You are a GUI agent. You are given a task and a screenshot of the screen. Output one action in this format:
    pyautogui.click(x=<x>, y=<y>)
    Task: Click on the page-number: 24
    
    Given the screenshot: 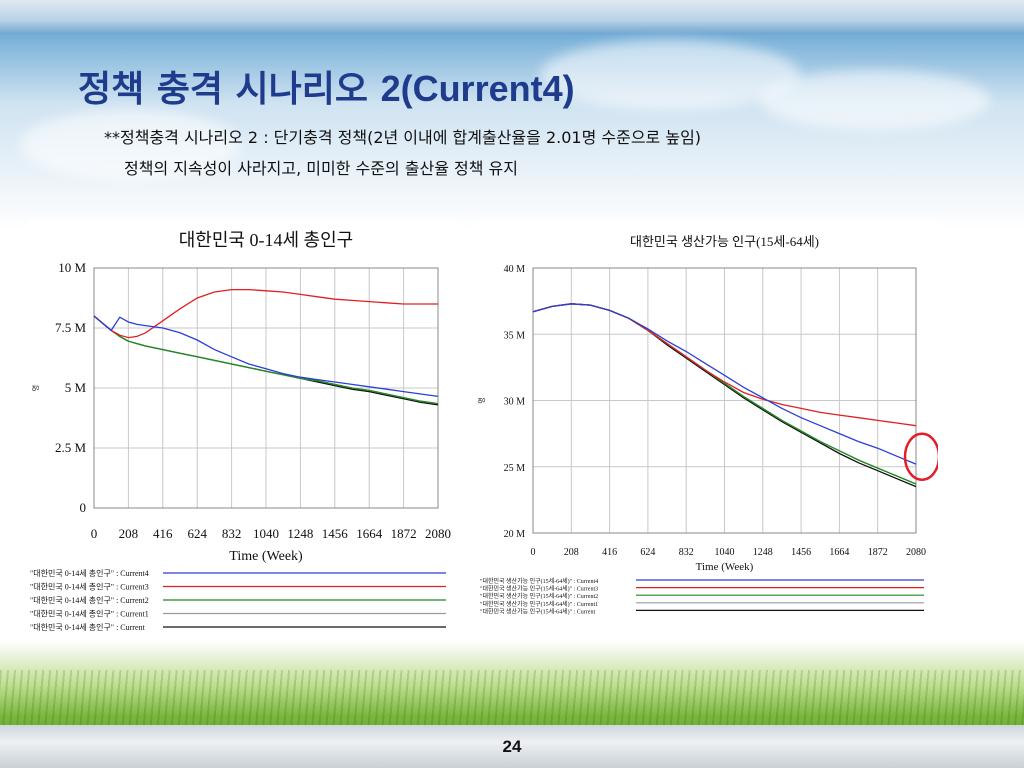 What is the action you would take?
    pyautogui.click(x=512, y=746)
    